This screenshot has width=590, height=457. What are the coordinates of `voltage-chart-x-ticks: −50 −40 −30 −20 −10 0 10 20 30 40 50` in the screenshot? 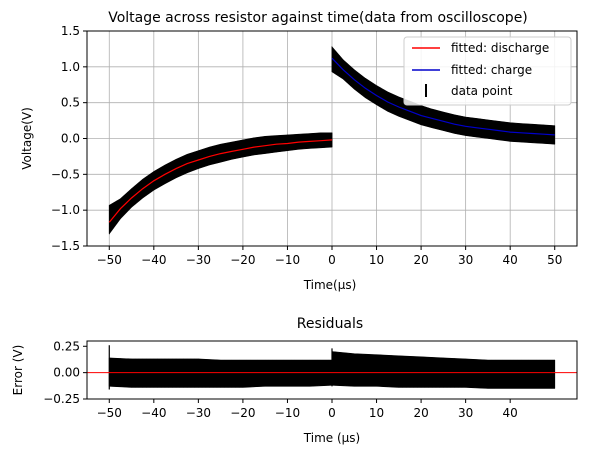 It's located at (329, 256).